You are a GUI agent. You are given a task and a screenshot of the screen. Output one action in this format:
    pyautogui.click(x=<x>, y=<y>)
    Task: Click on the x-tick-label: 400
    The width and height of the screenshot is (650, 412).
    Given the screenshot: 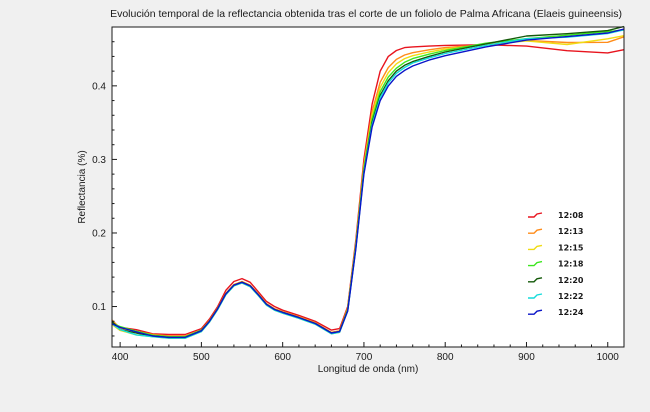 What is the action you would take?
    pyautogui.click(x=120, y=357)
    